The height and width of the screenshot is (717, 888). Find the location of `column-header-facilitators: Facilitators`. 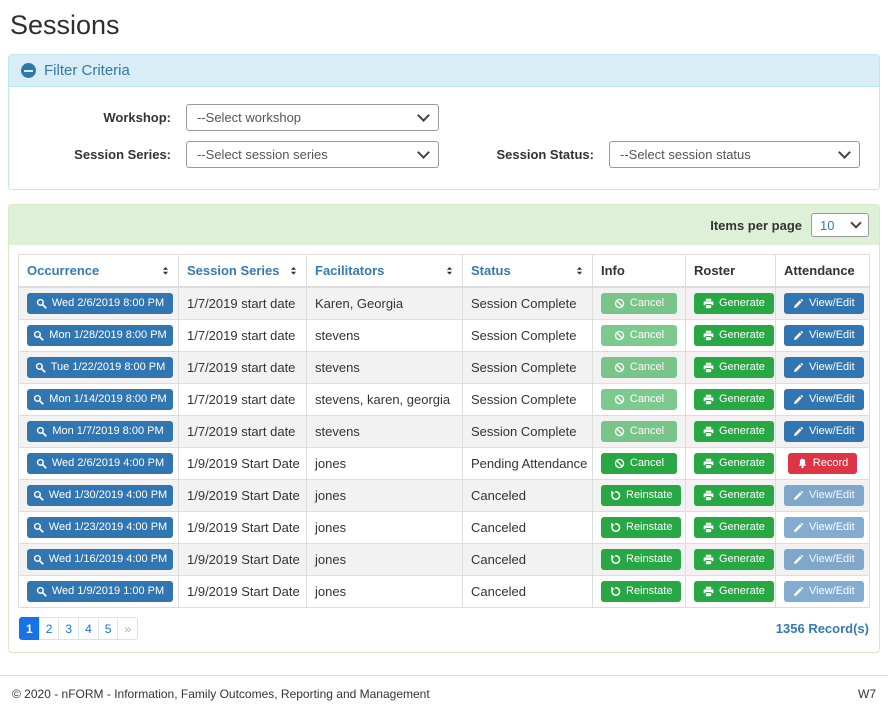

column-header-facilitators: Facilitators is located at coordinates (384, 271).